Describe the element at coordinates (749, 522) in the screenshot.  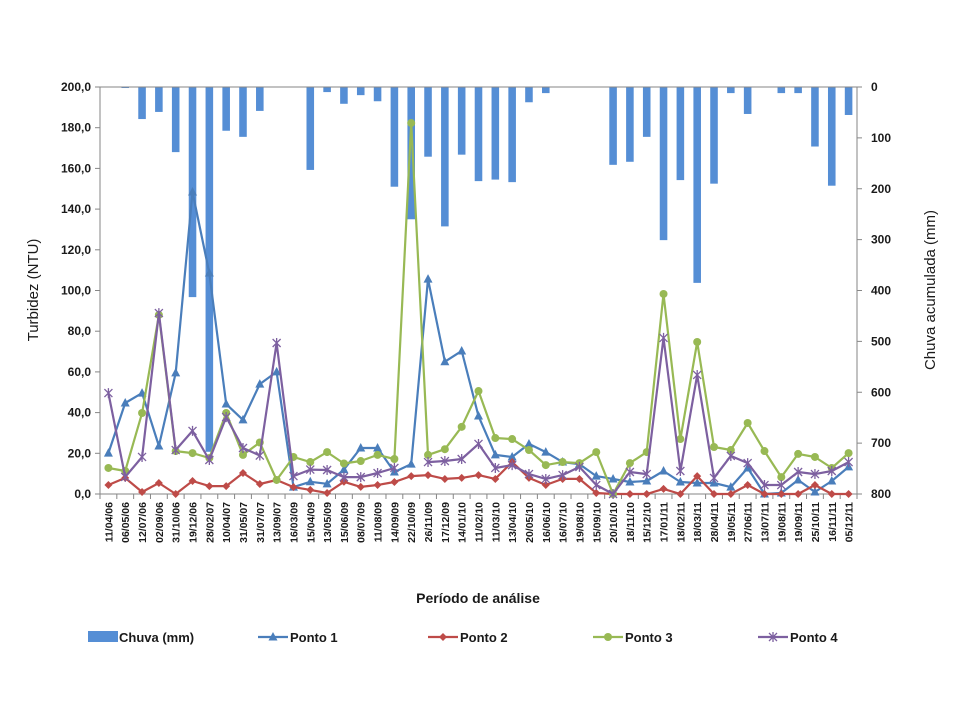
I see `category-label: 27/06/11` at that location.